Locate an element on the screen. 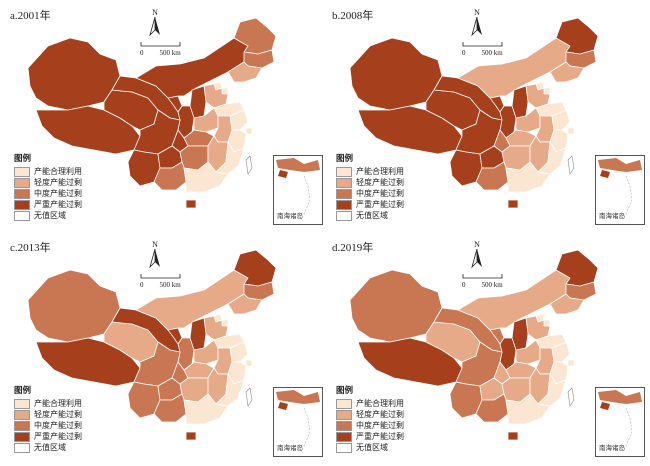  legend-label: 轻度产能过剩 is located at coordinates (380, 414).